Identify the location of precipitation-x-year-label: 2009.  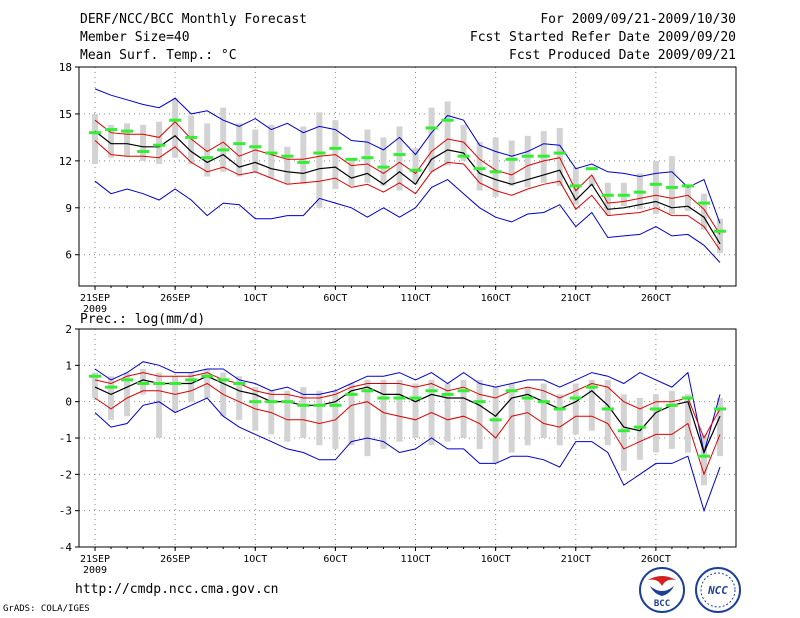
(95, 570).